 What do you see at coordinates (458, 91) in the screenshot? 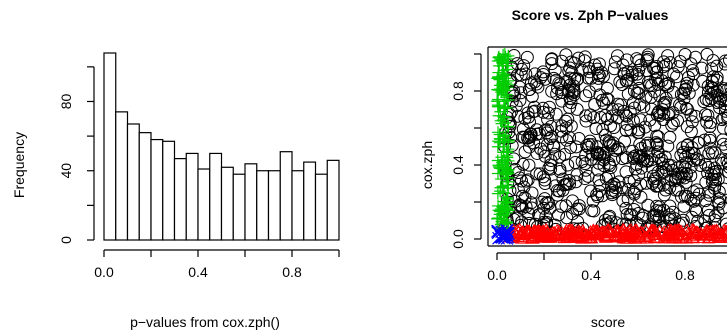
I see `scatter-y-tick-label: 0.8` at bounding box center [458, 91].